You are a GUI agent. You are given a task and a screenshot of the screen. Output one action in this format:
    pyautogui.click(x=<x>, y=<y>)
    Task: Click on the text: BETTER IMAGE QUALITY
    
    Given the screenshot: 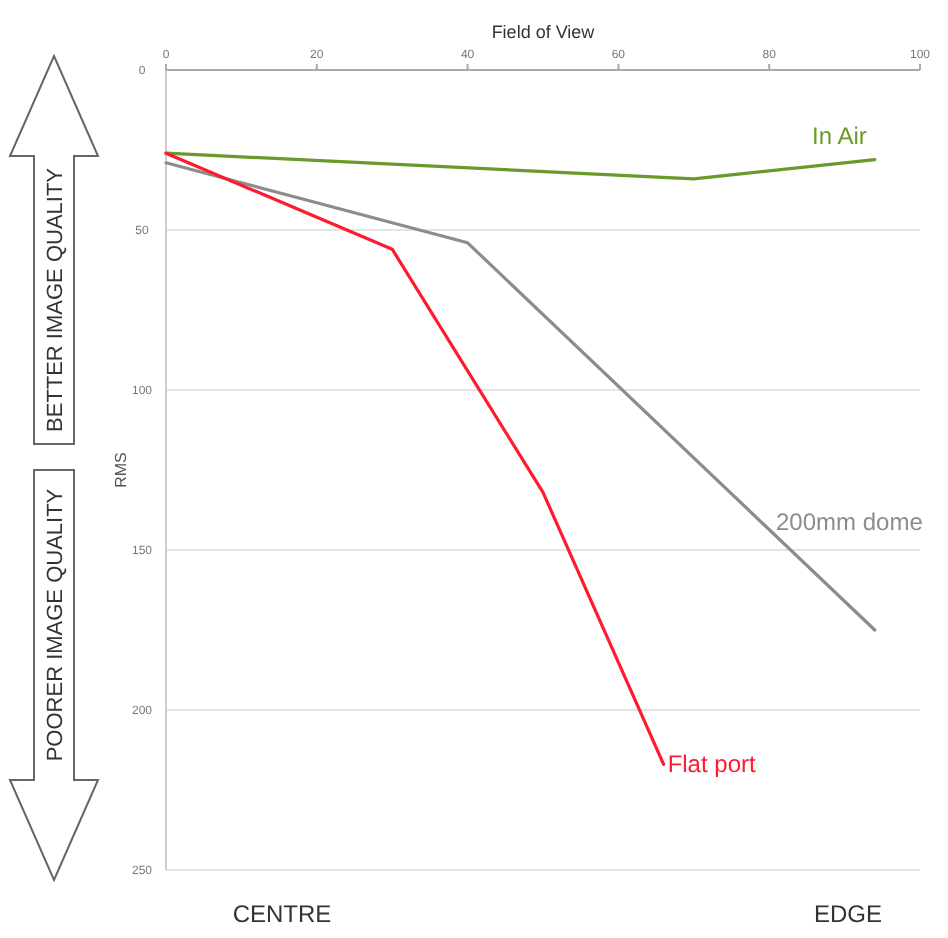 What is the action you would take?
    pyautogui.click(x=56, y=299)
    